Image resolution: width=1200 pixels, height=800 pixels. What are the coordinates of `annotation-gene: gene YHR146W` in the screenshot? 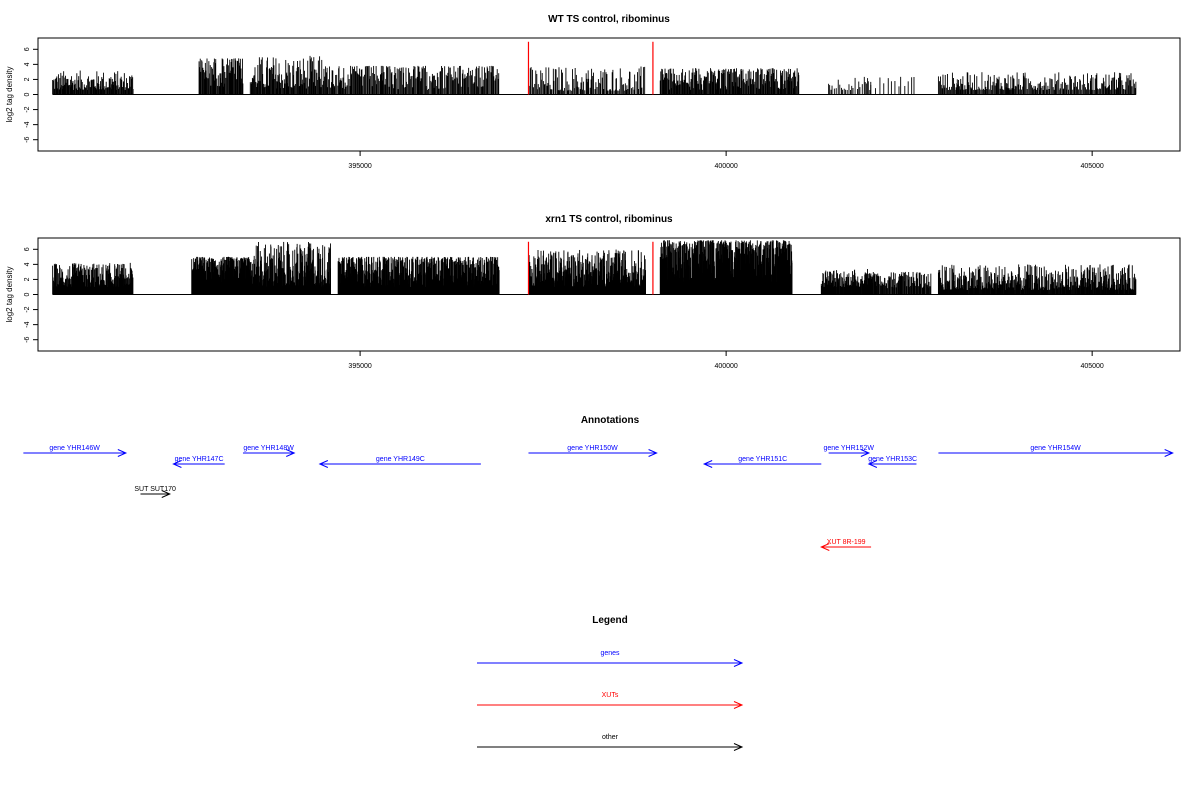 It's located at (75, 451).